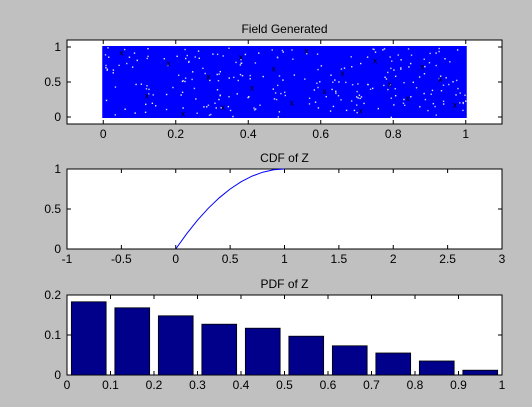  What do you see at coordinates (241, 385) in the screenshot?
I see `x-tick-label: 0.4` at bounding box center [241, 385].